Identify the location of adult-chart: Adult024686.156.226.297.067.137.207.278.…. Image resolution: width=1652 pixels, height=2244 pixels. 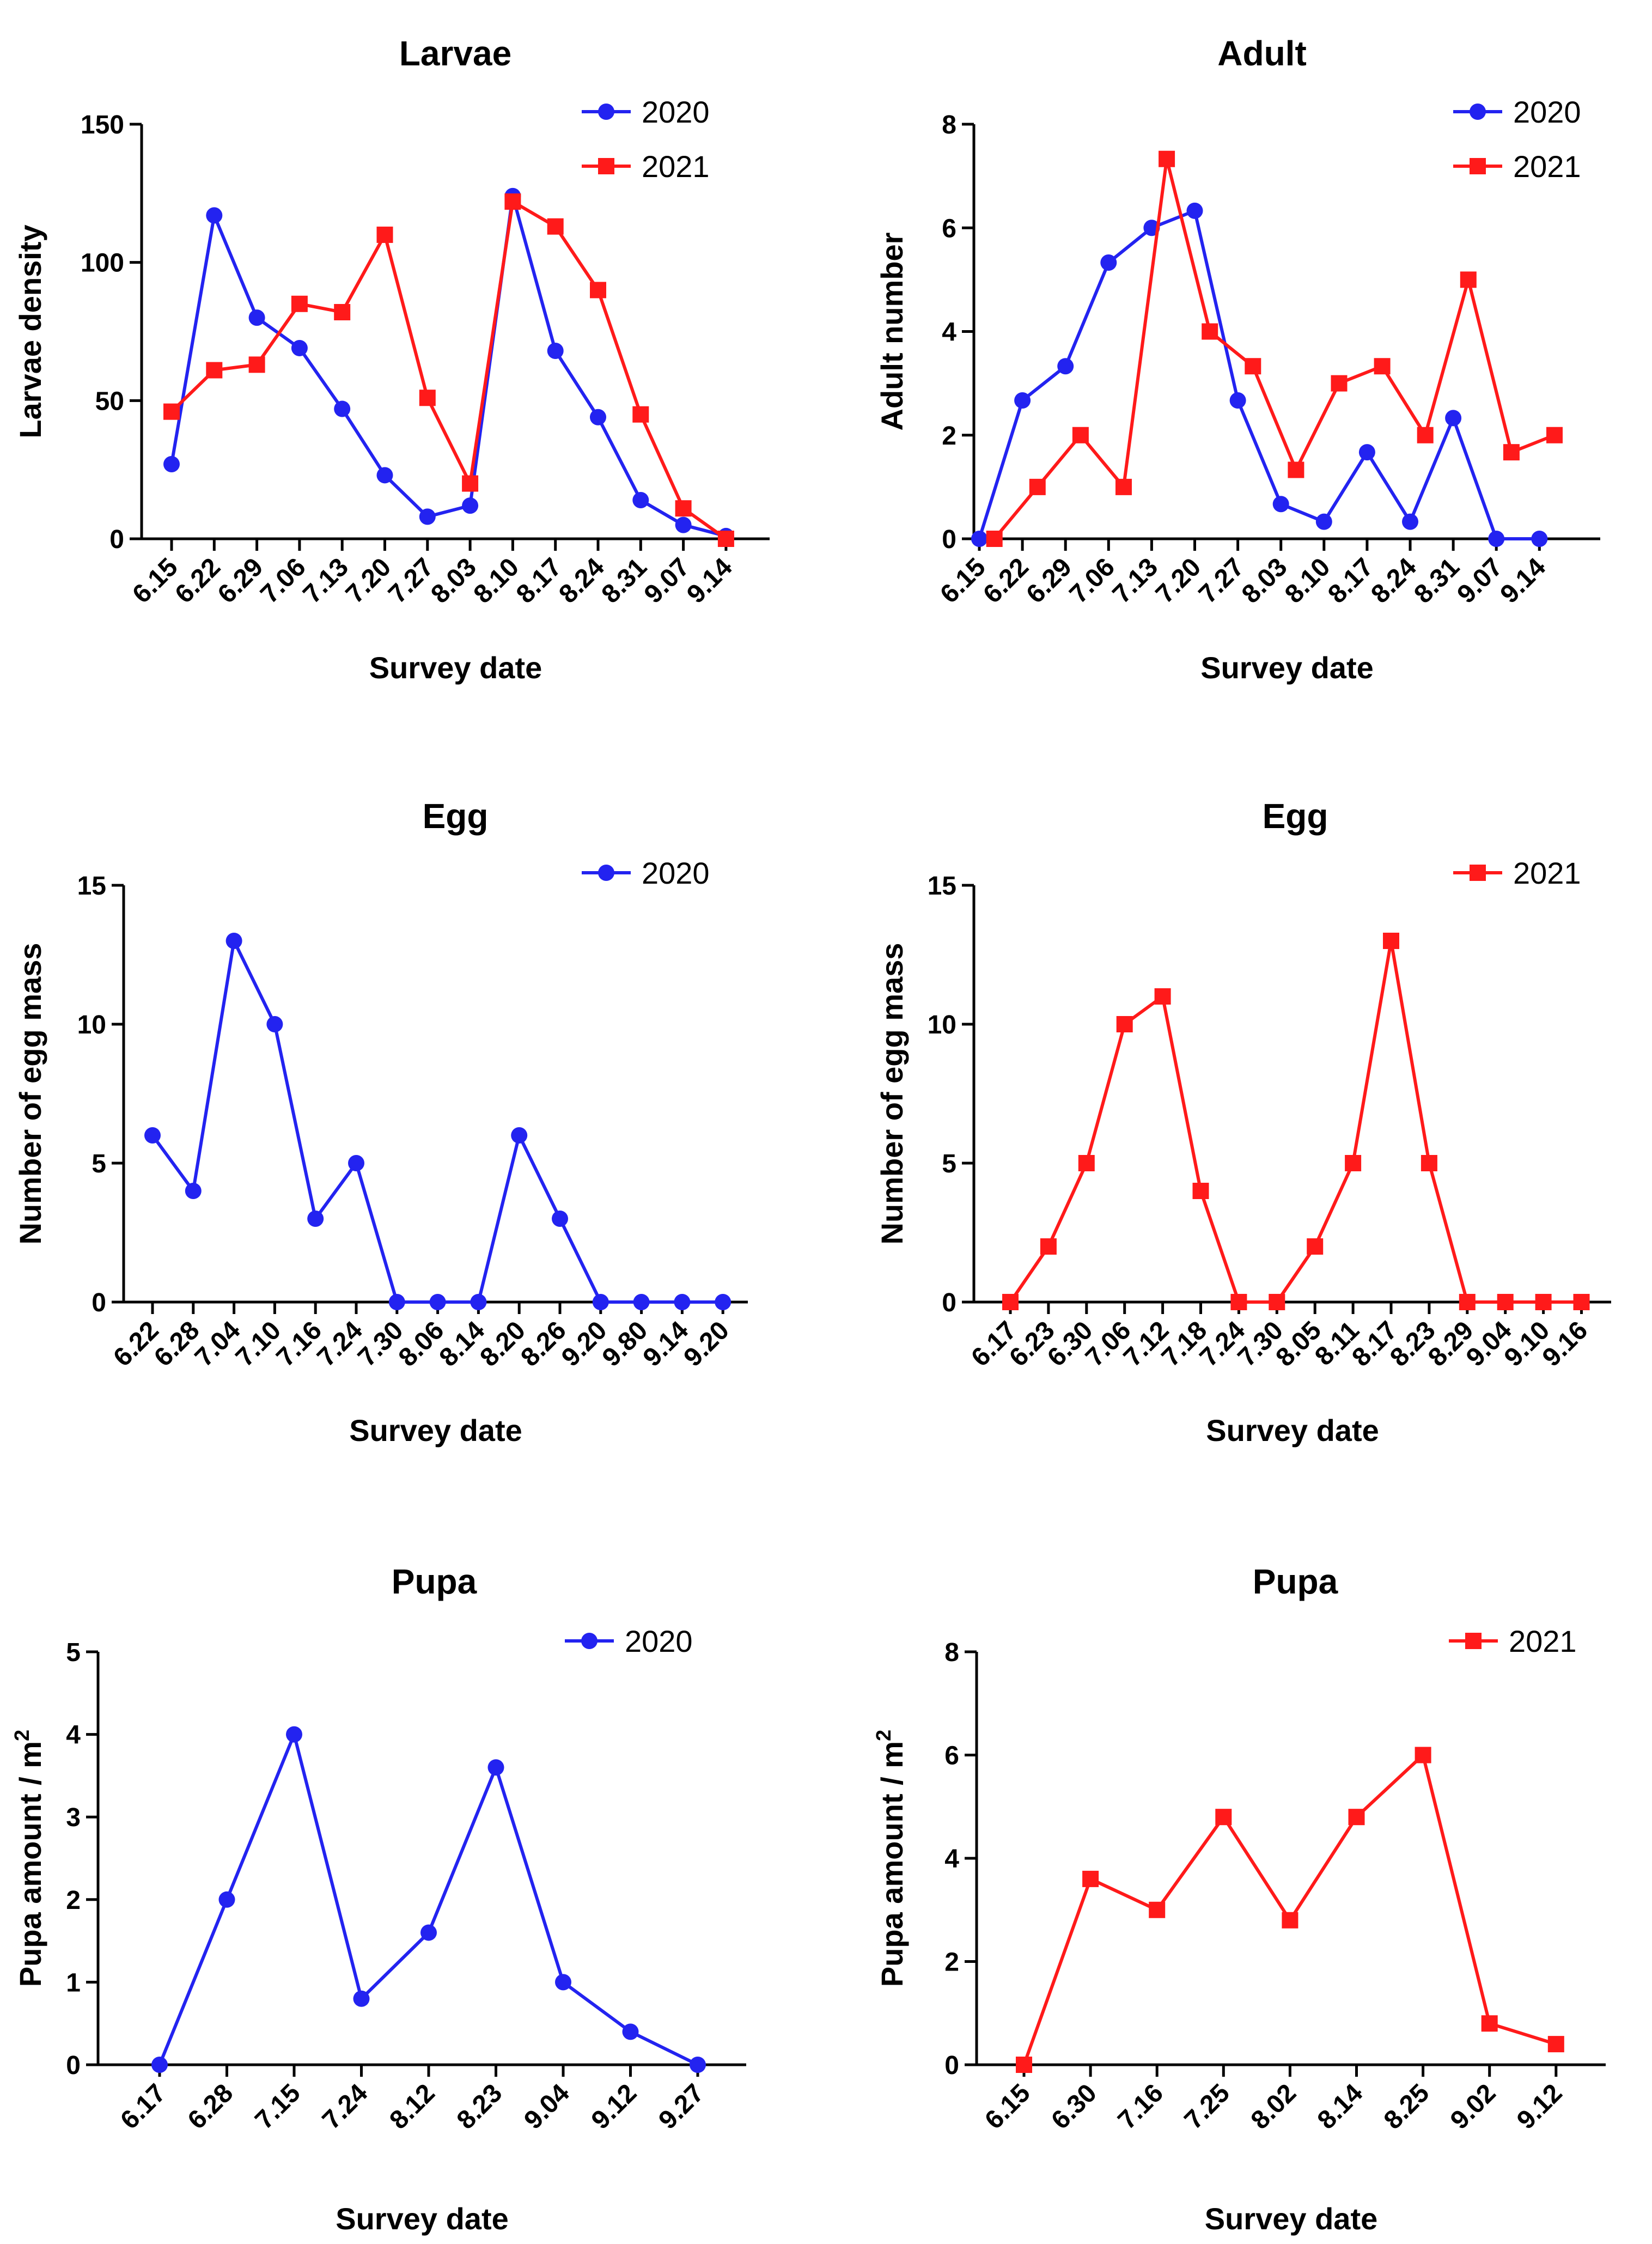
(1237, 359).